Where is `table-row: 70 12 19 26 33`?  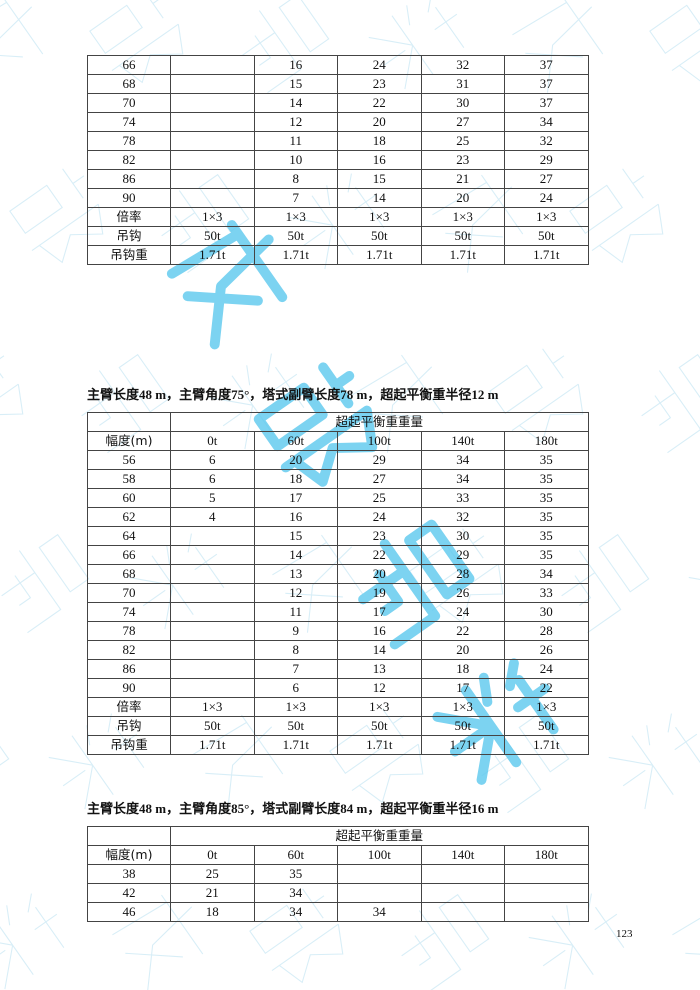
table-row: 70 12 19 26 33 is located at coordinates (338, 593).